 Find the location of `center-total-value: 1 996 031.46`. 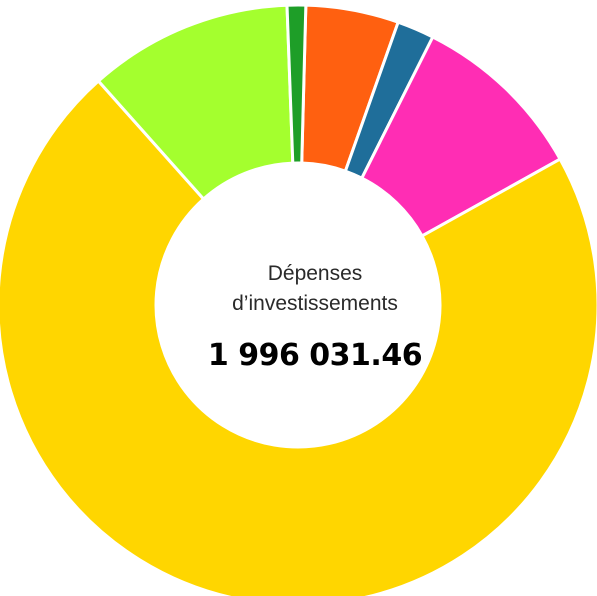

center-total-value: 1 996 031.46 is located at coordinates (315, 355).